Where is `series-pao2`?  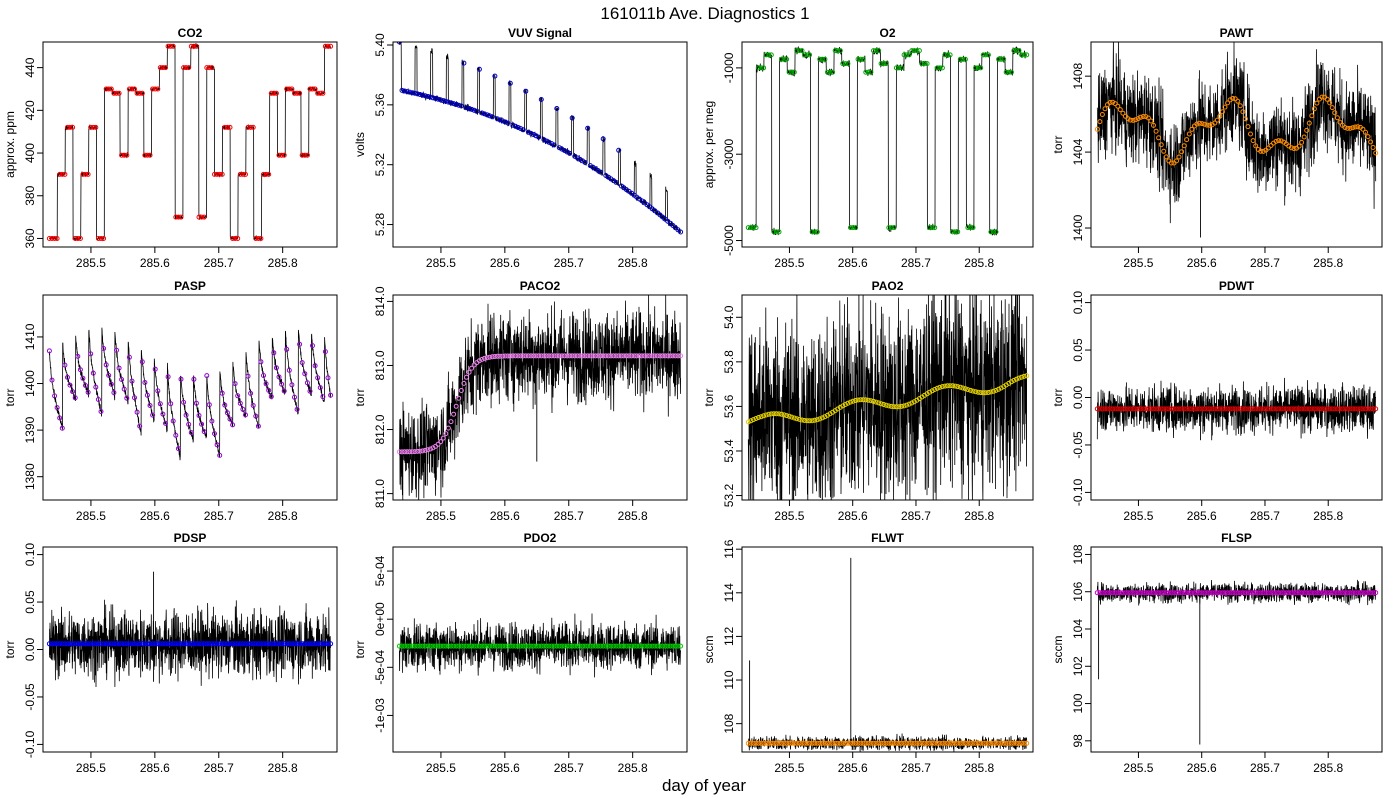
series-pao2 is located at coordinates (887, 397).